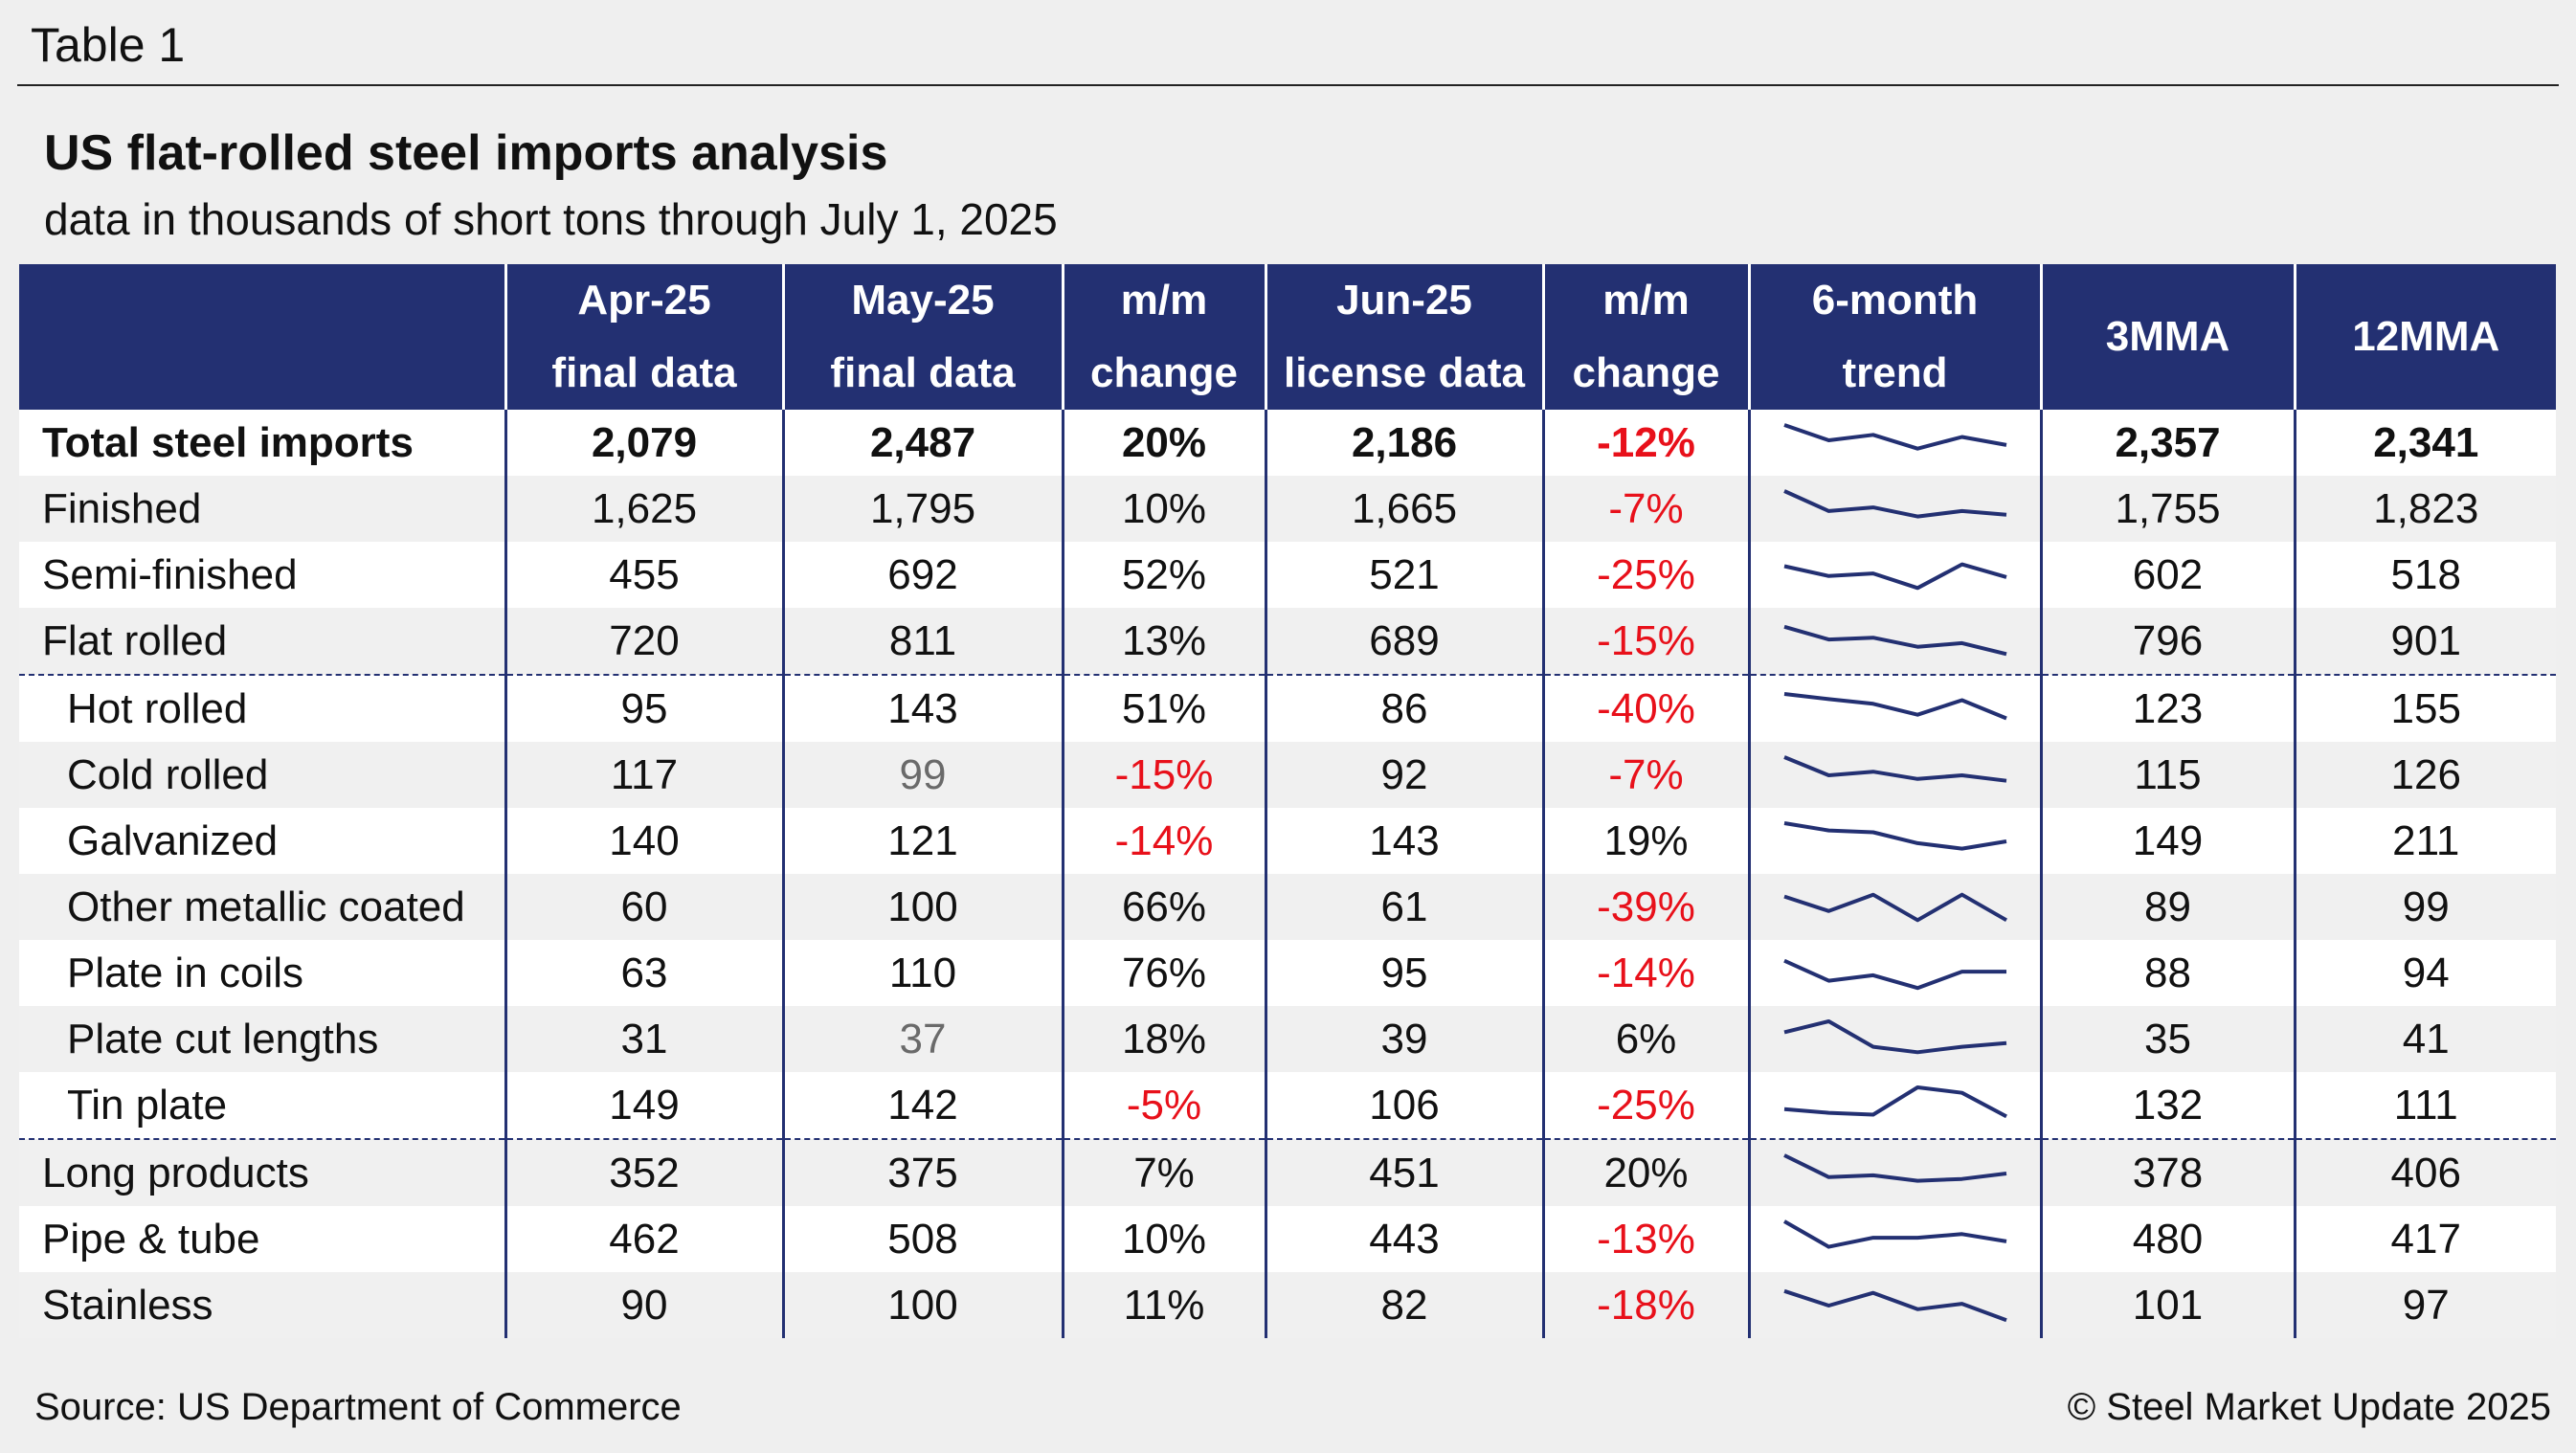  What do you see at coordinates (2167, 1305) in the screenshot?
I see `cell-value: 101` at bounding box center [2167, 1305].